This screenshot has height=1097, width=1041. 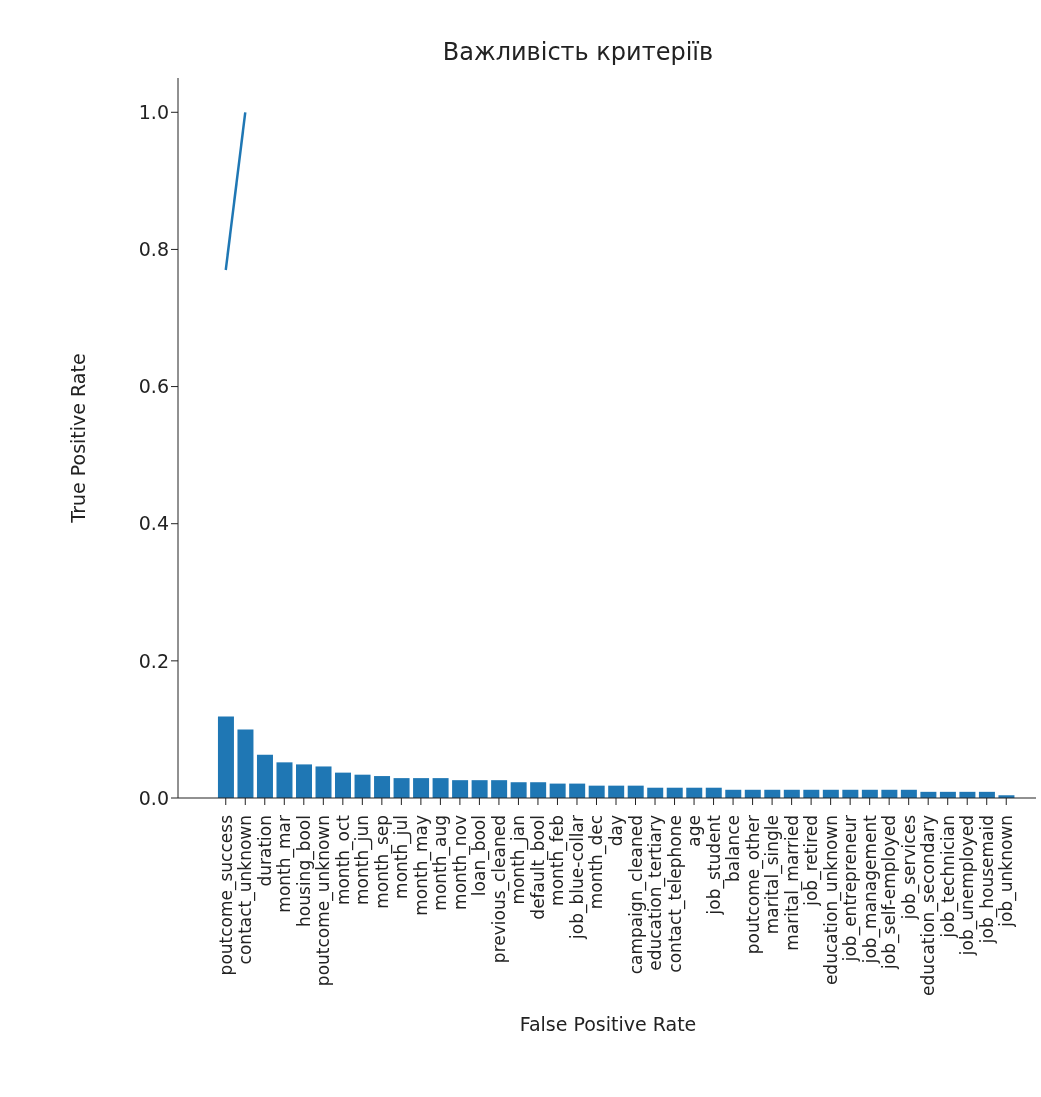 What do you see at coordinates (153, 523) in the screenshot?
I see `y-tick-label: 0.4` at bounding box center [153, 523].